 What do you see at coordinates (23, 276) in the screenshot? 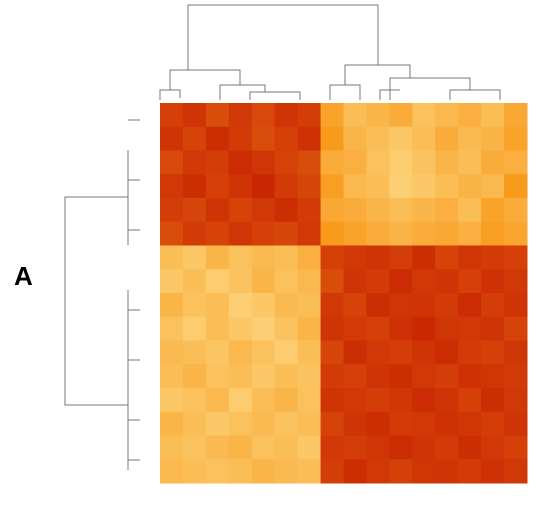
I see `panel-label: A` at bounding box center [23, 276].